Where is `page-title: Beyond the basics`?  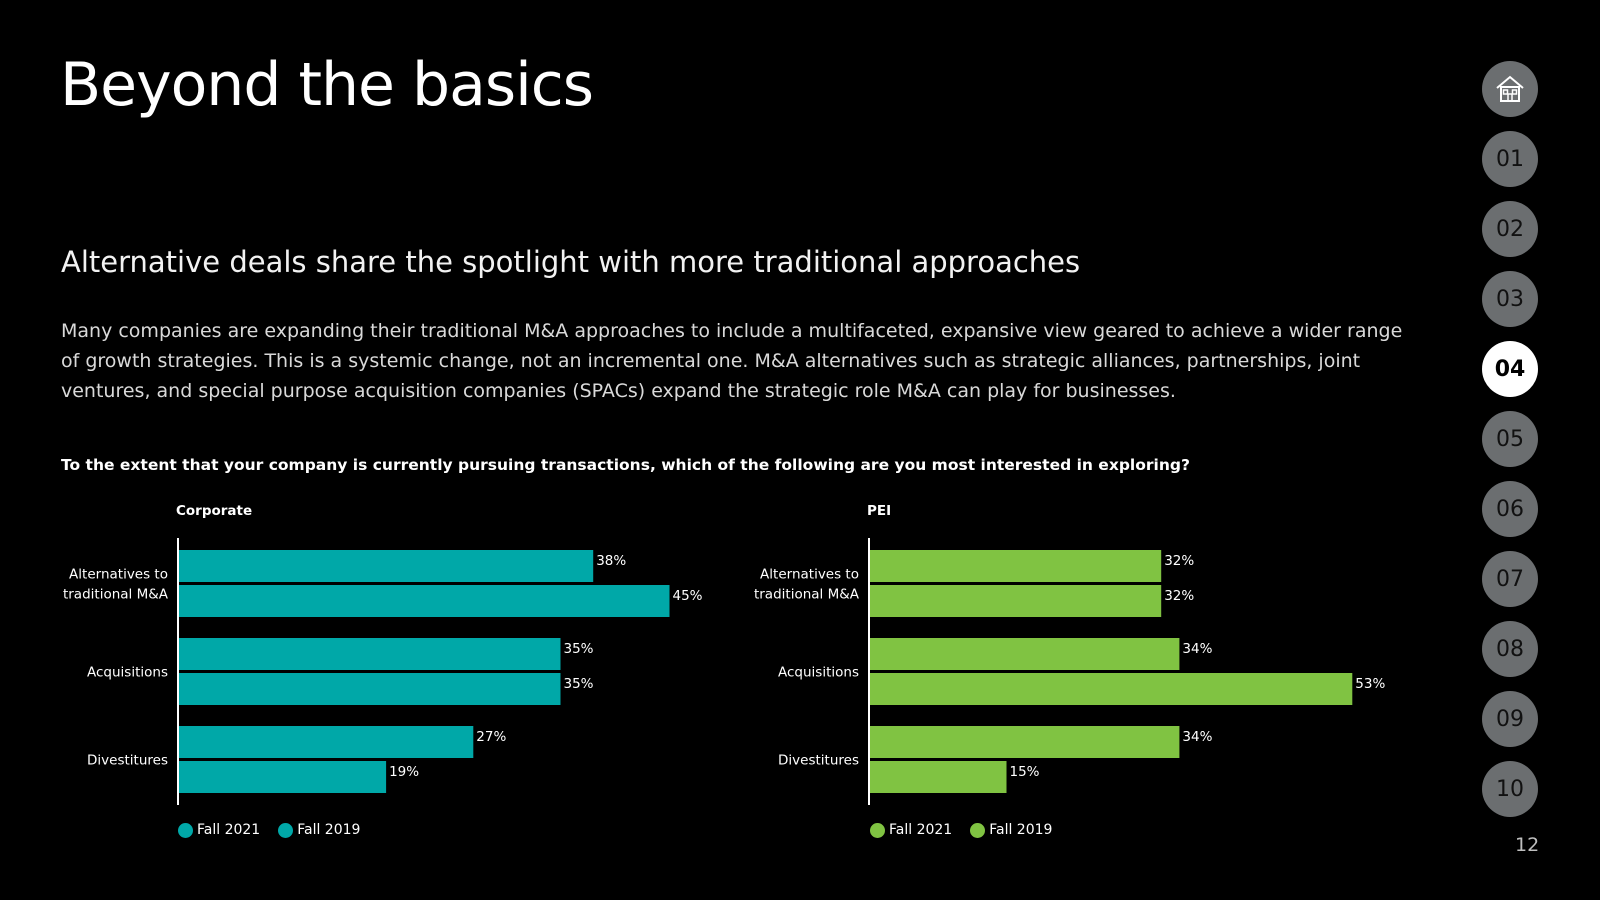 page-title: Beyond the basics is located at coordinates (327, 85).